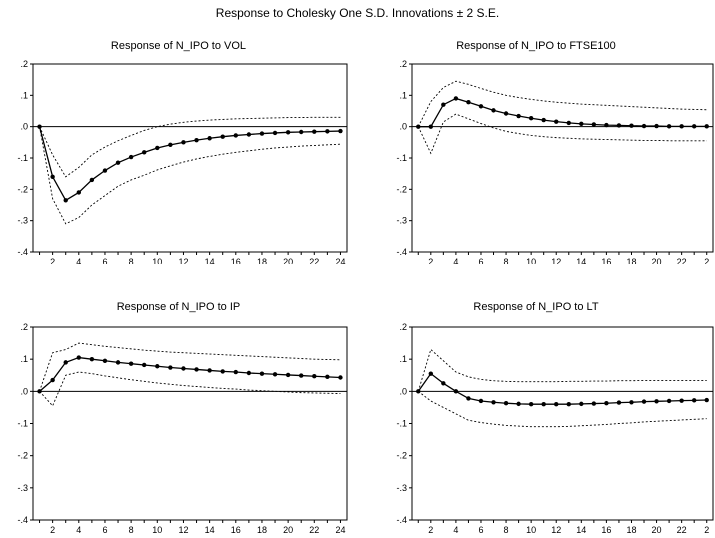 The image size is (715, 538). Describe the element at coordinates (606, 529) in the screenshot. I see `x-tick-label: 16` at that location.